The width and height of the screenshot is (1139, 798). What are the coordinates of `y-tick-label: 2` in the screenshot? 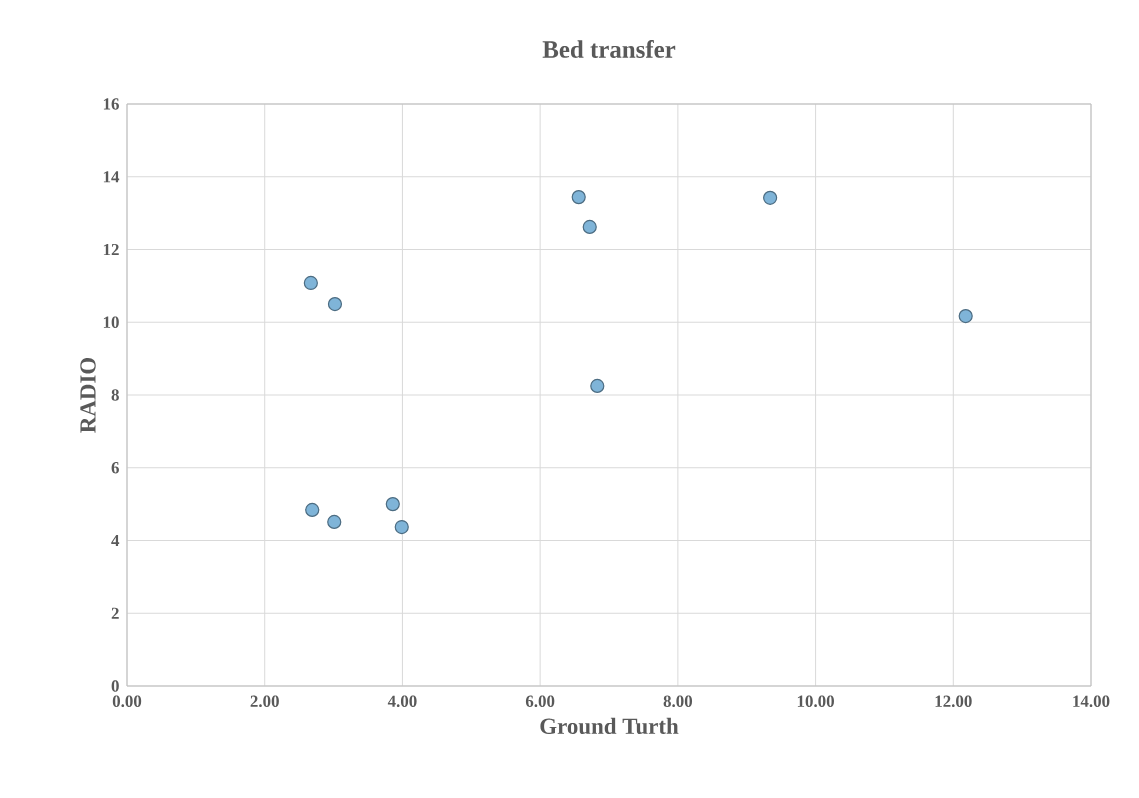 It's located at (115, 613).